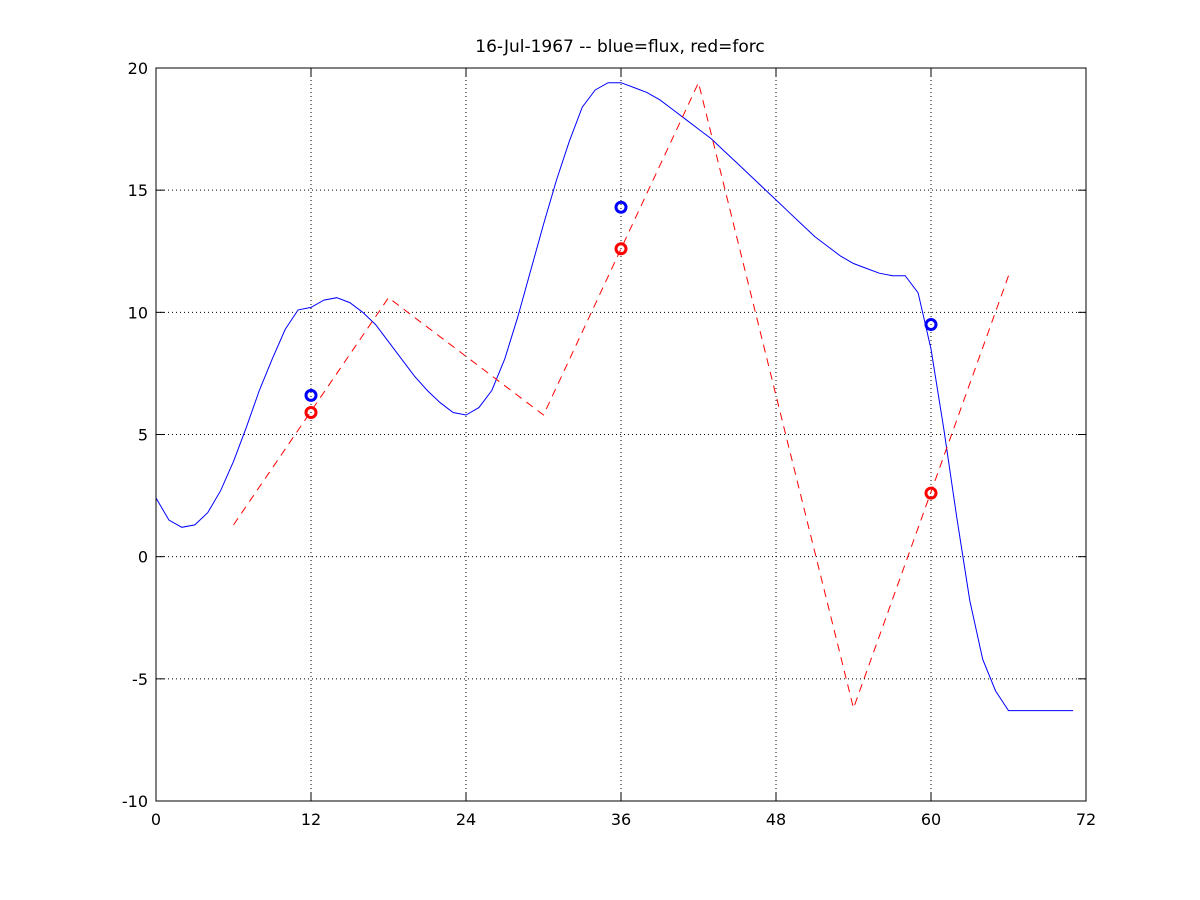 The height and width of the screenshot is (900, 1200). What do you see at coordinates (620, 47) in the screenshot?
I see `chart-title: 16-Jul-1967 -- blue=flux, red=forc` at bounding box center [620, 47].